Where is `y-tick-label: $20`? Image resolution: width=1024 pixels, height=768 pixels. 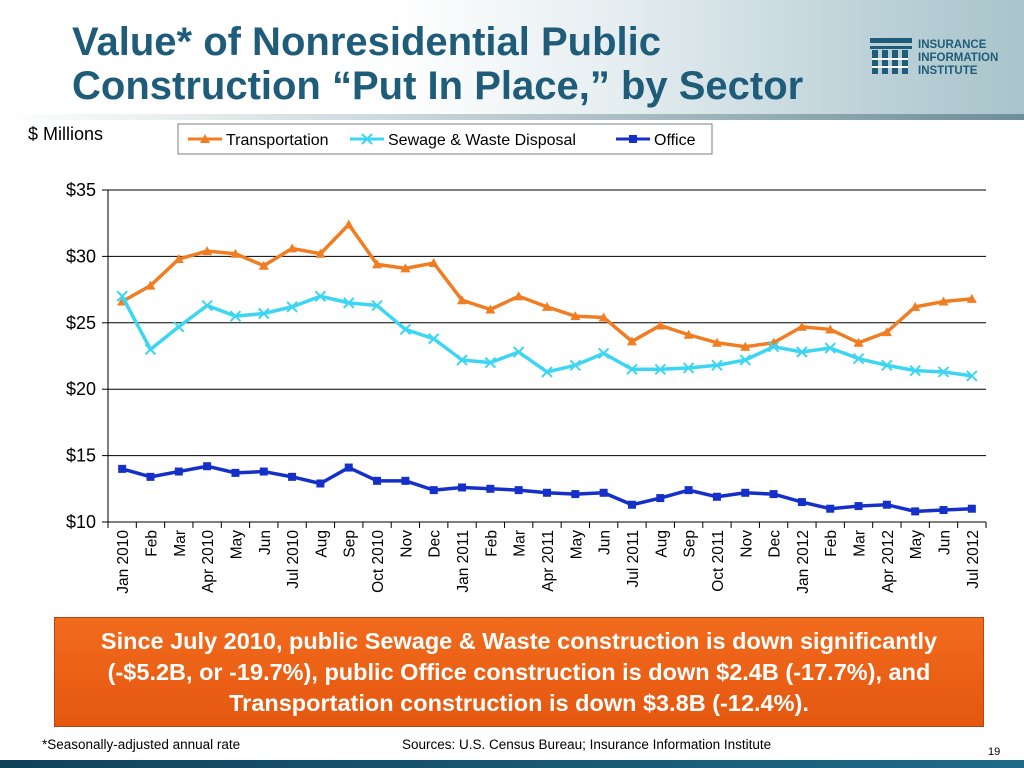 y-tick-label: $20 is located at coordinates (81, 389).